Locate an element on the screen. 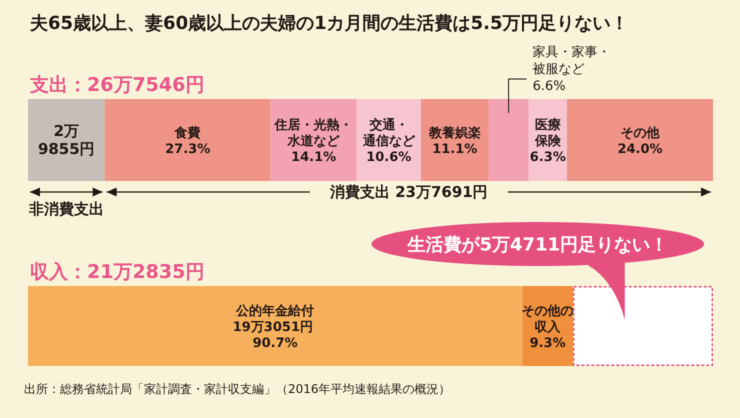  text: 非消費支出 is located at coordinates (66, 209).